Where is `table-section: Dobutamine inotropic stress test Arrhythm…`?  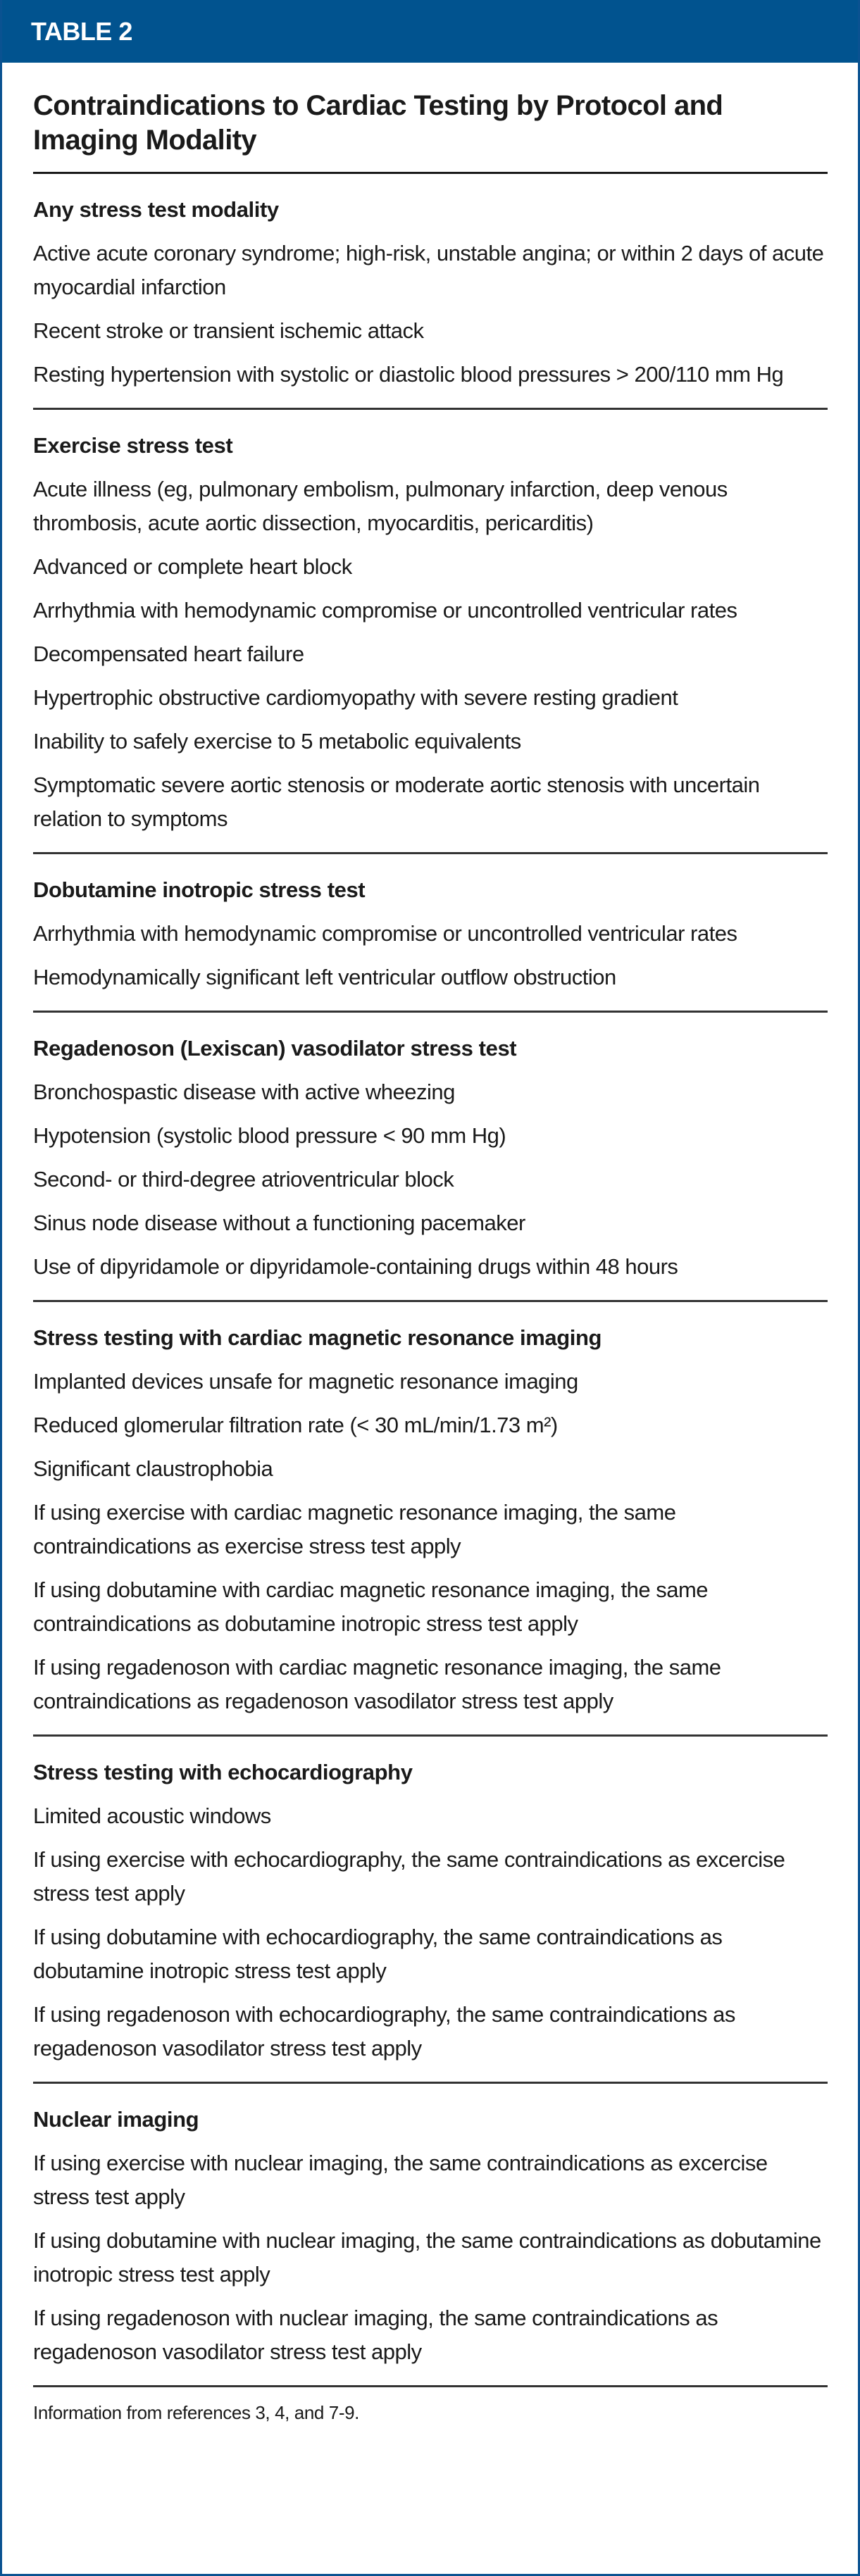 table-section: Dobutamine inotropic stress test Arrhythm… is located at coordinates (430, 933).